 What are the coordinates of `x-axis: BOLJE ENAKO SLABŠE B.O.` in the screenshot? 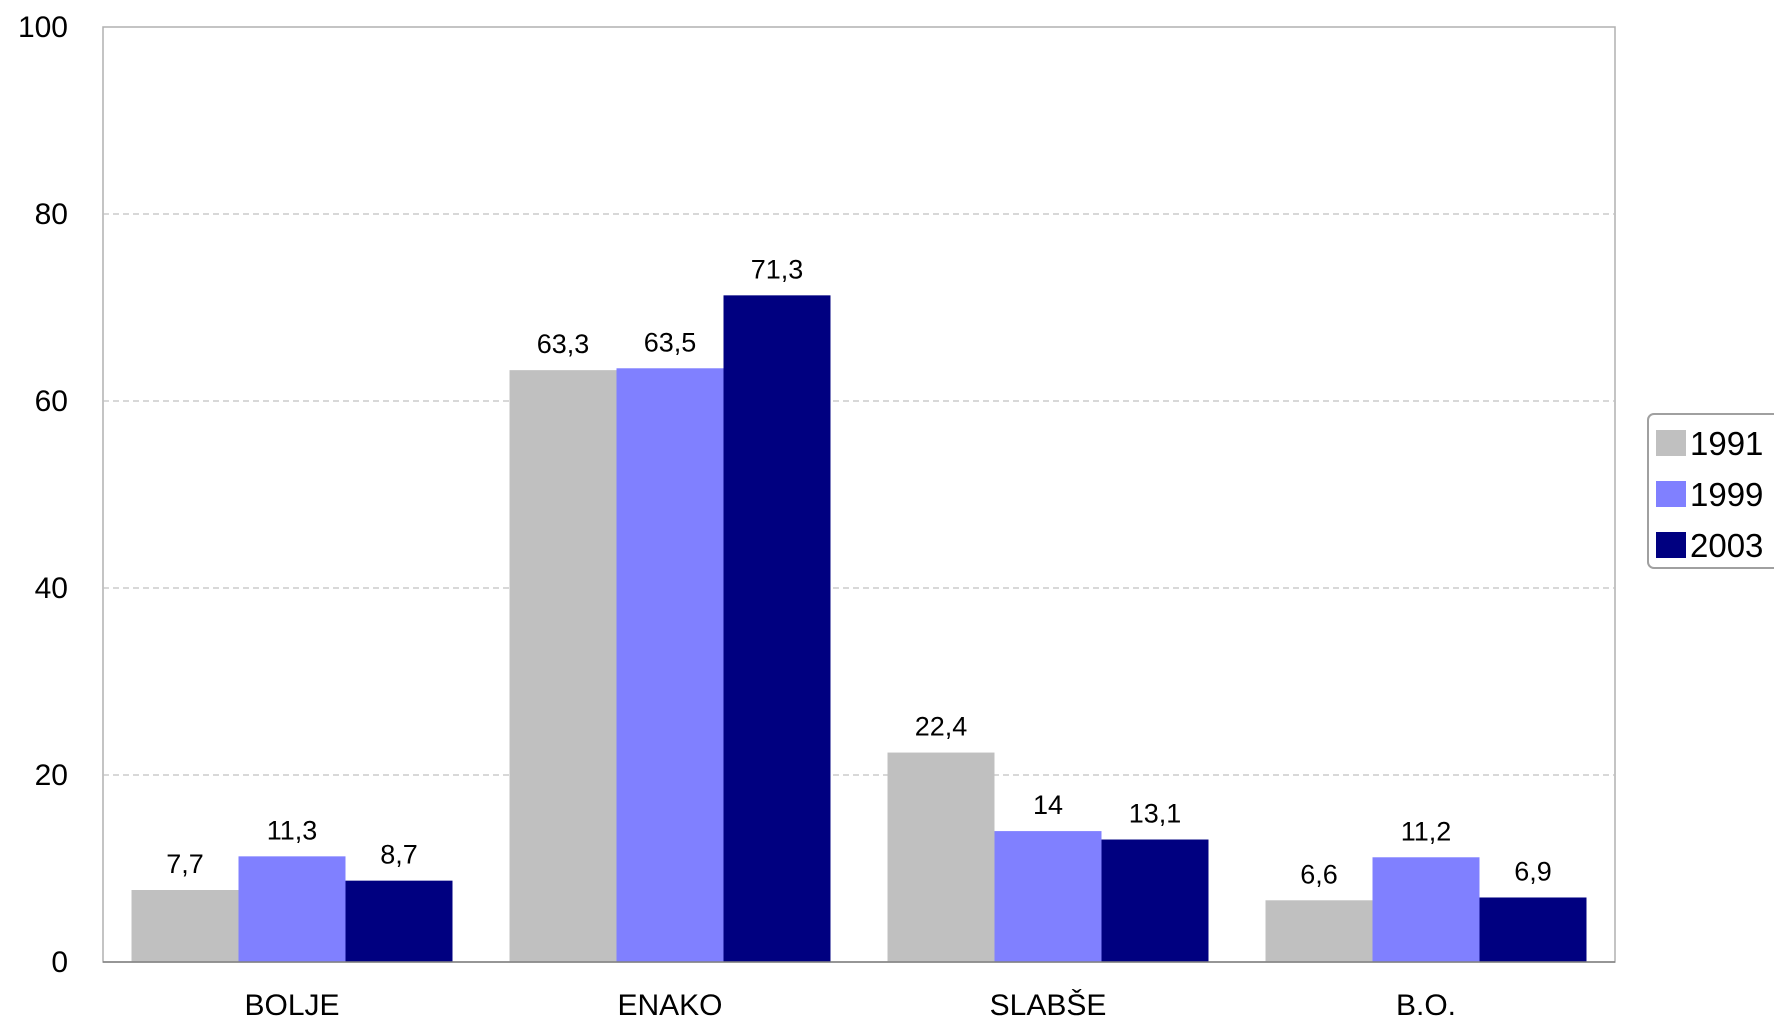 It's located at (850, 1005).